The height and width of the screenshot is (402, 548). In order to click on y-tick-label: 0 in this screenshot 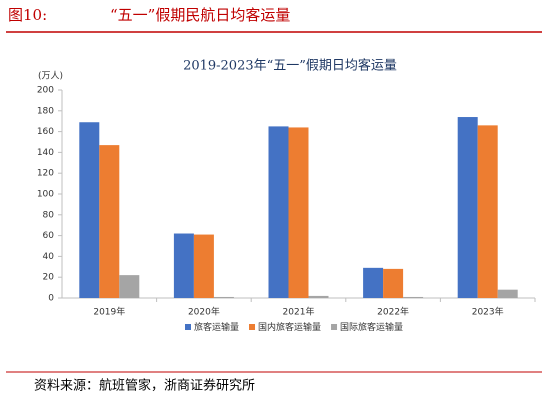, I will do `click(51, 299)`.